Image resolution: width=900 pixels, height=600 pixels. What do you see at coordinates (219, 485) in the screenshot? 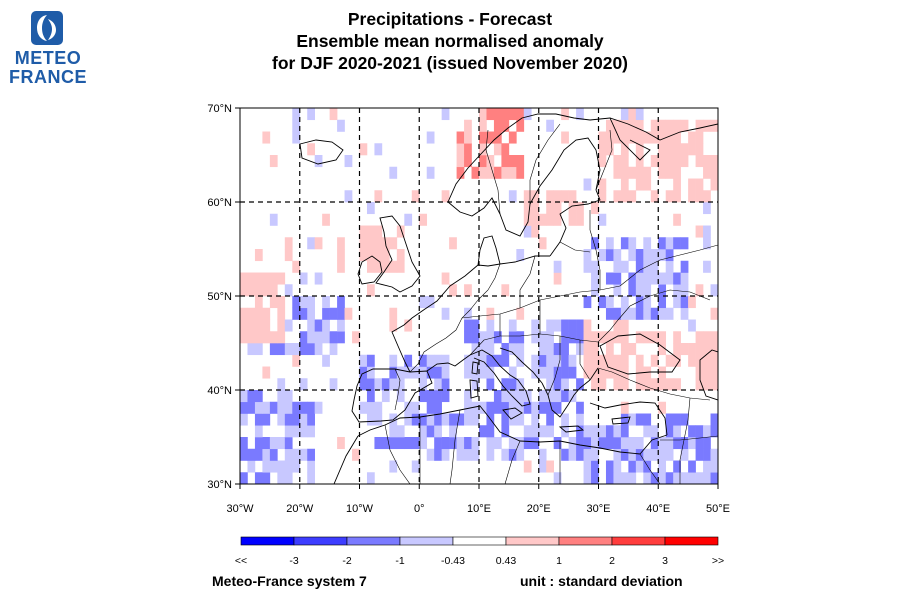
I see `lat-tick-label: 30°N` at bounding box center [219, 485].